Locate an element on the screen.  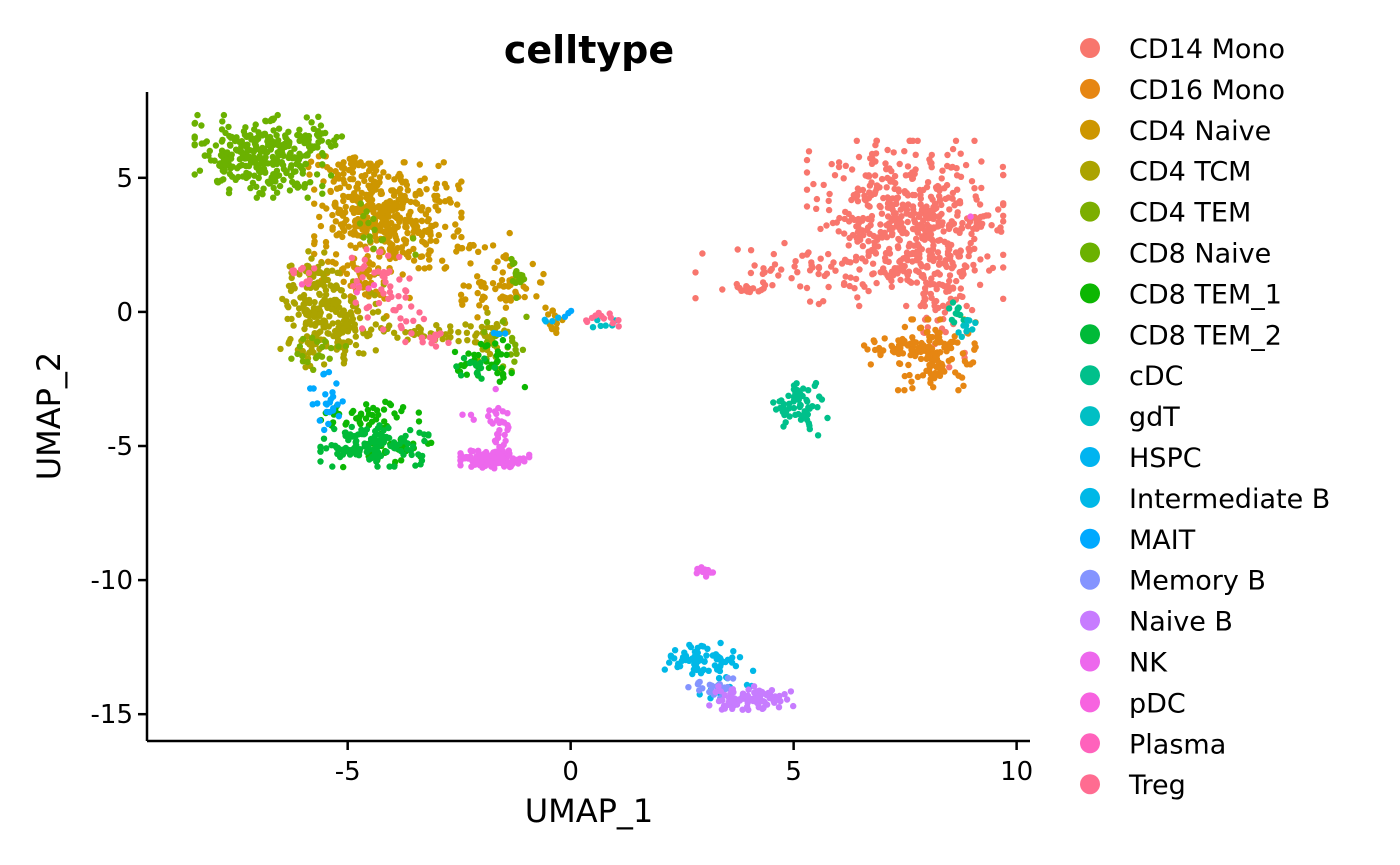
series-naive-b is located at coordinates (751, 698).